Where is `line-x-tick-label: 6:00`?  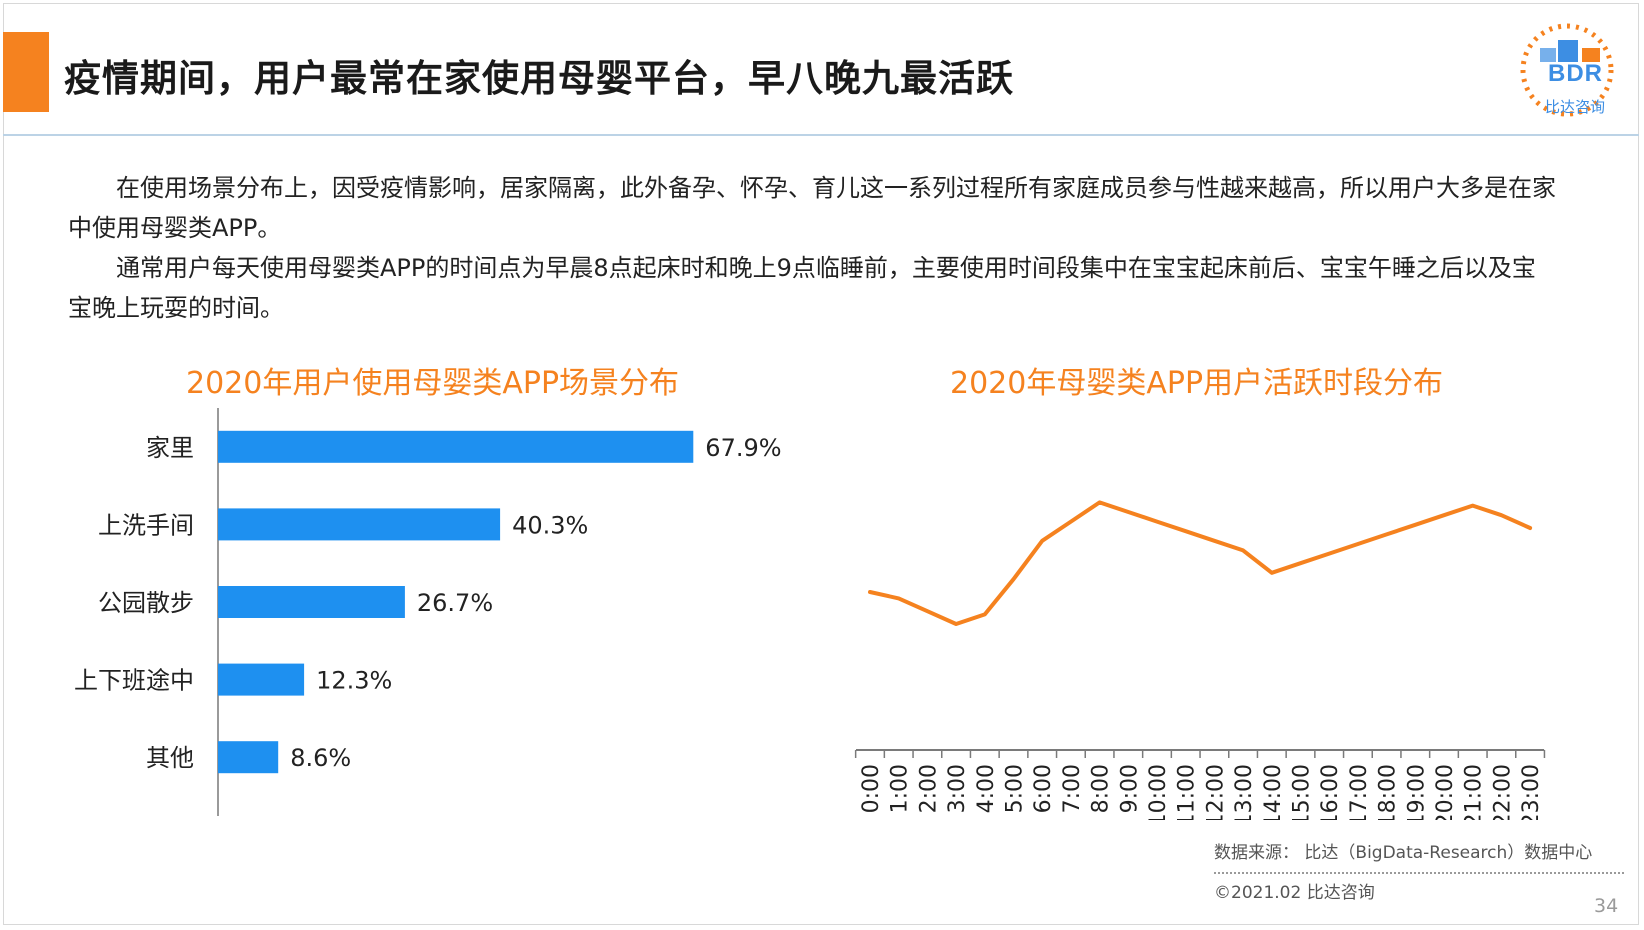
line-x-tick-label: 6:00 is located at coordinates (1043, 788).